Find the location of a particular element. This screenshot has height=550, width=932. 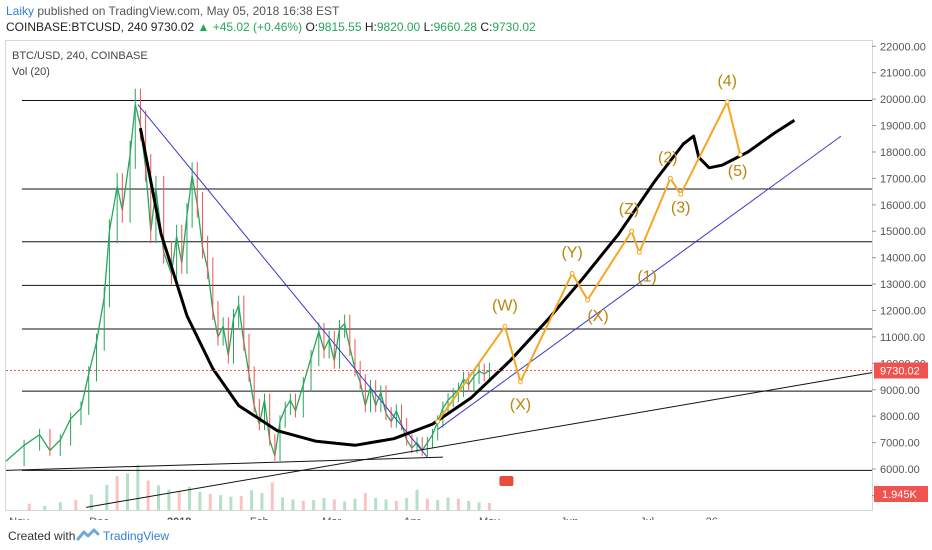

wave-label: (Y) is located at coordinates (571, 253).